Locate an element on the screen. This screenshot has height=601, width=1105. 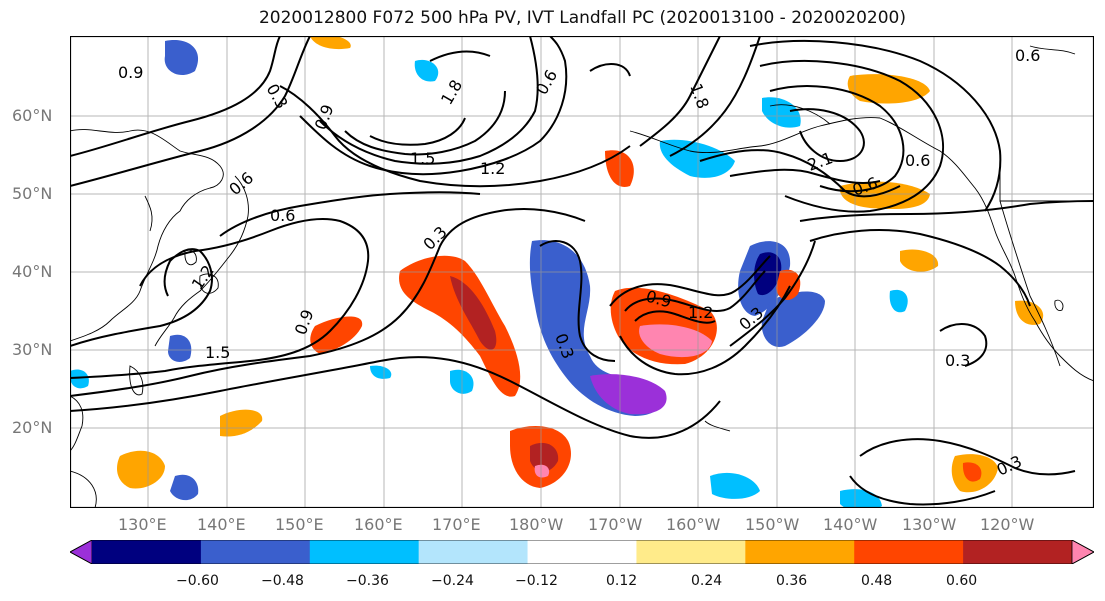
lon-label: 130°E is located at coordinates (142, 524).